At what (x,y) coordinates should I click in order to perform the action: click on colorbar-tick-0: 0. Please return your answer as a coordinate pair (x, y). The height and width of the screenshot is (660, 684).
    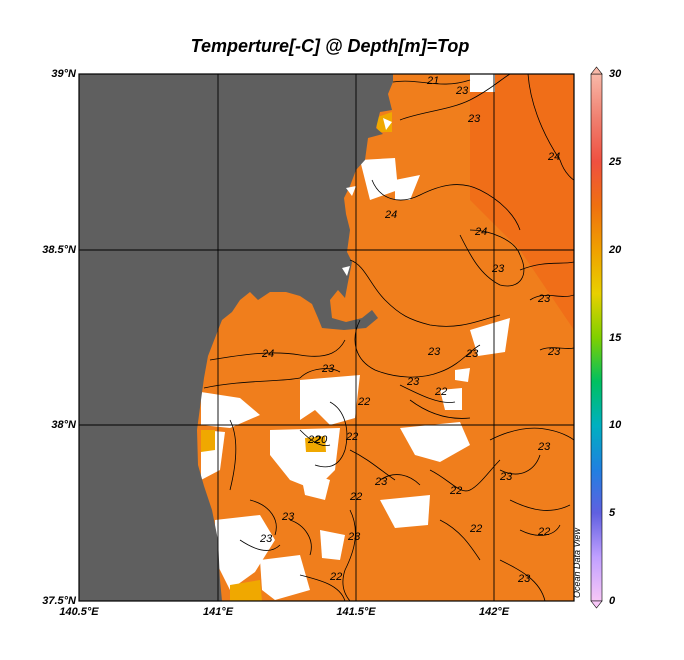
    Looking at the image, I should click on (612, 601).